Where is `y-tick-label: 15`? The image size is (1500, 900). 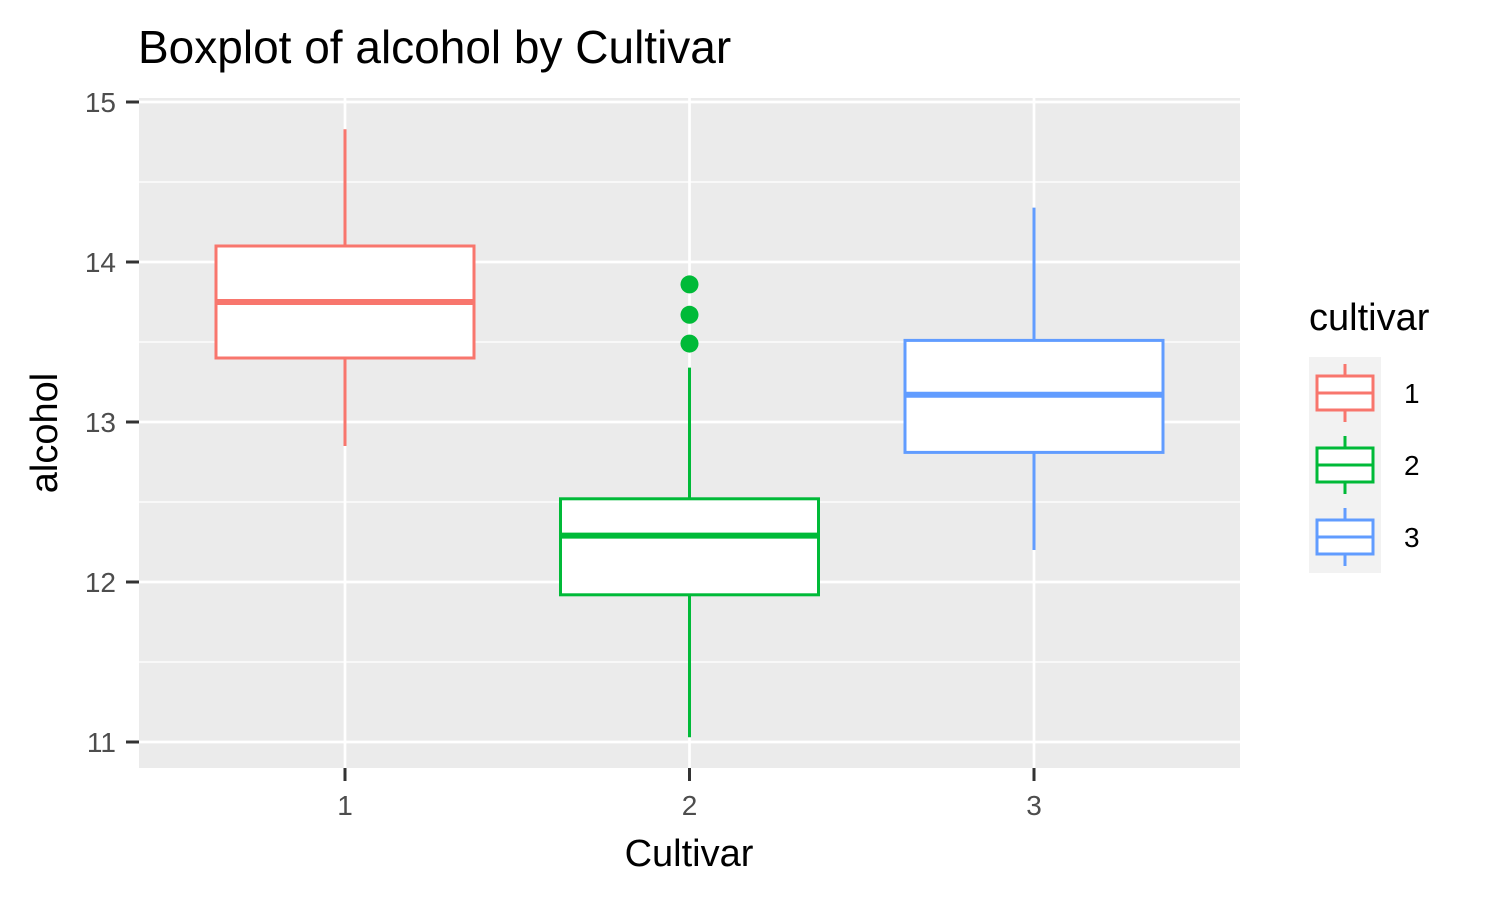 y-tick-label: 15 is located at coordinates (100, 102).